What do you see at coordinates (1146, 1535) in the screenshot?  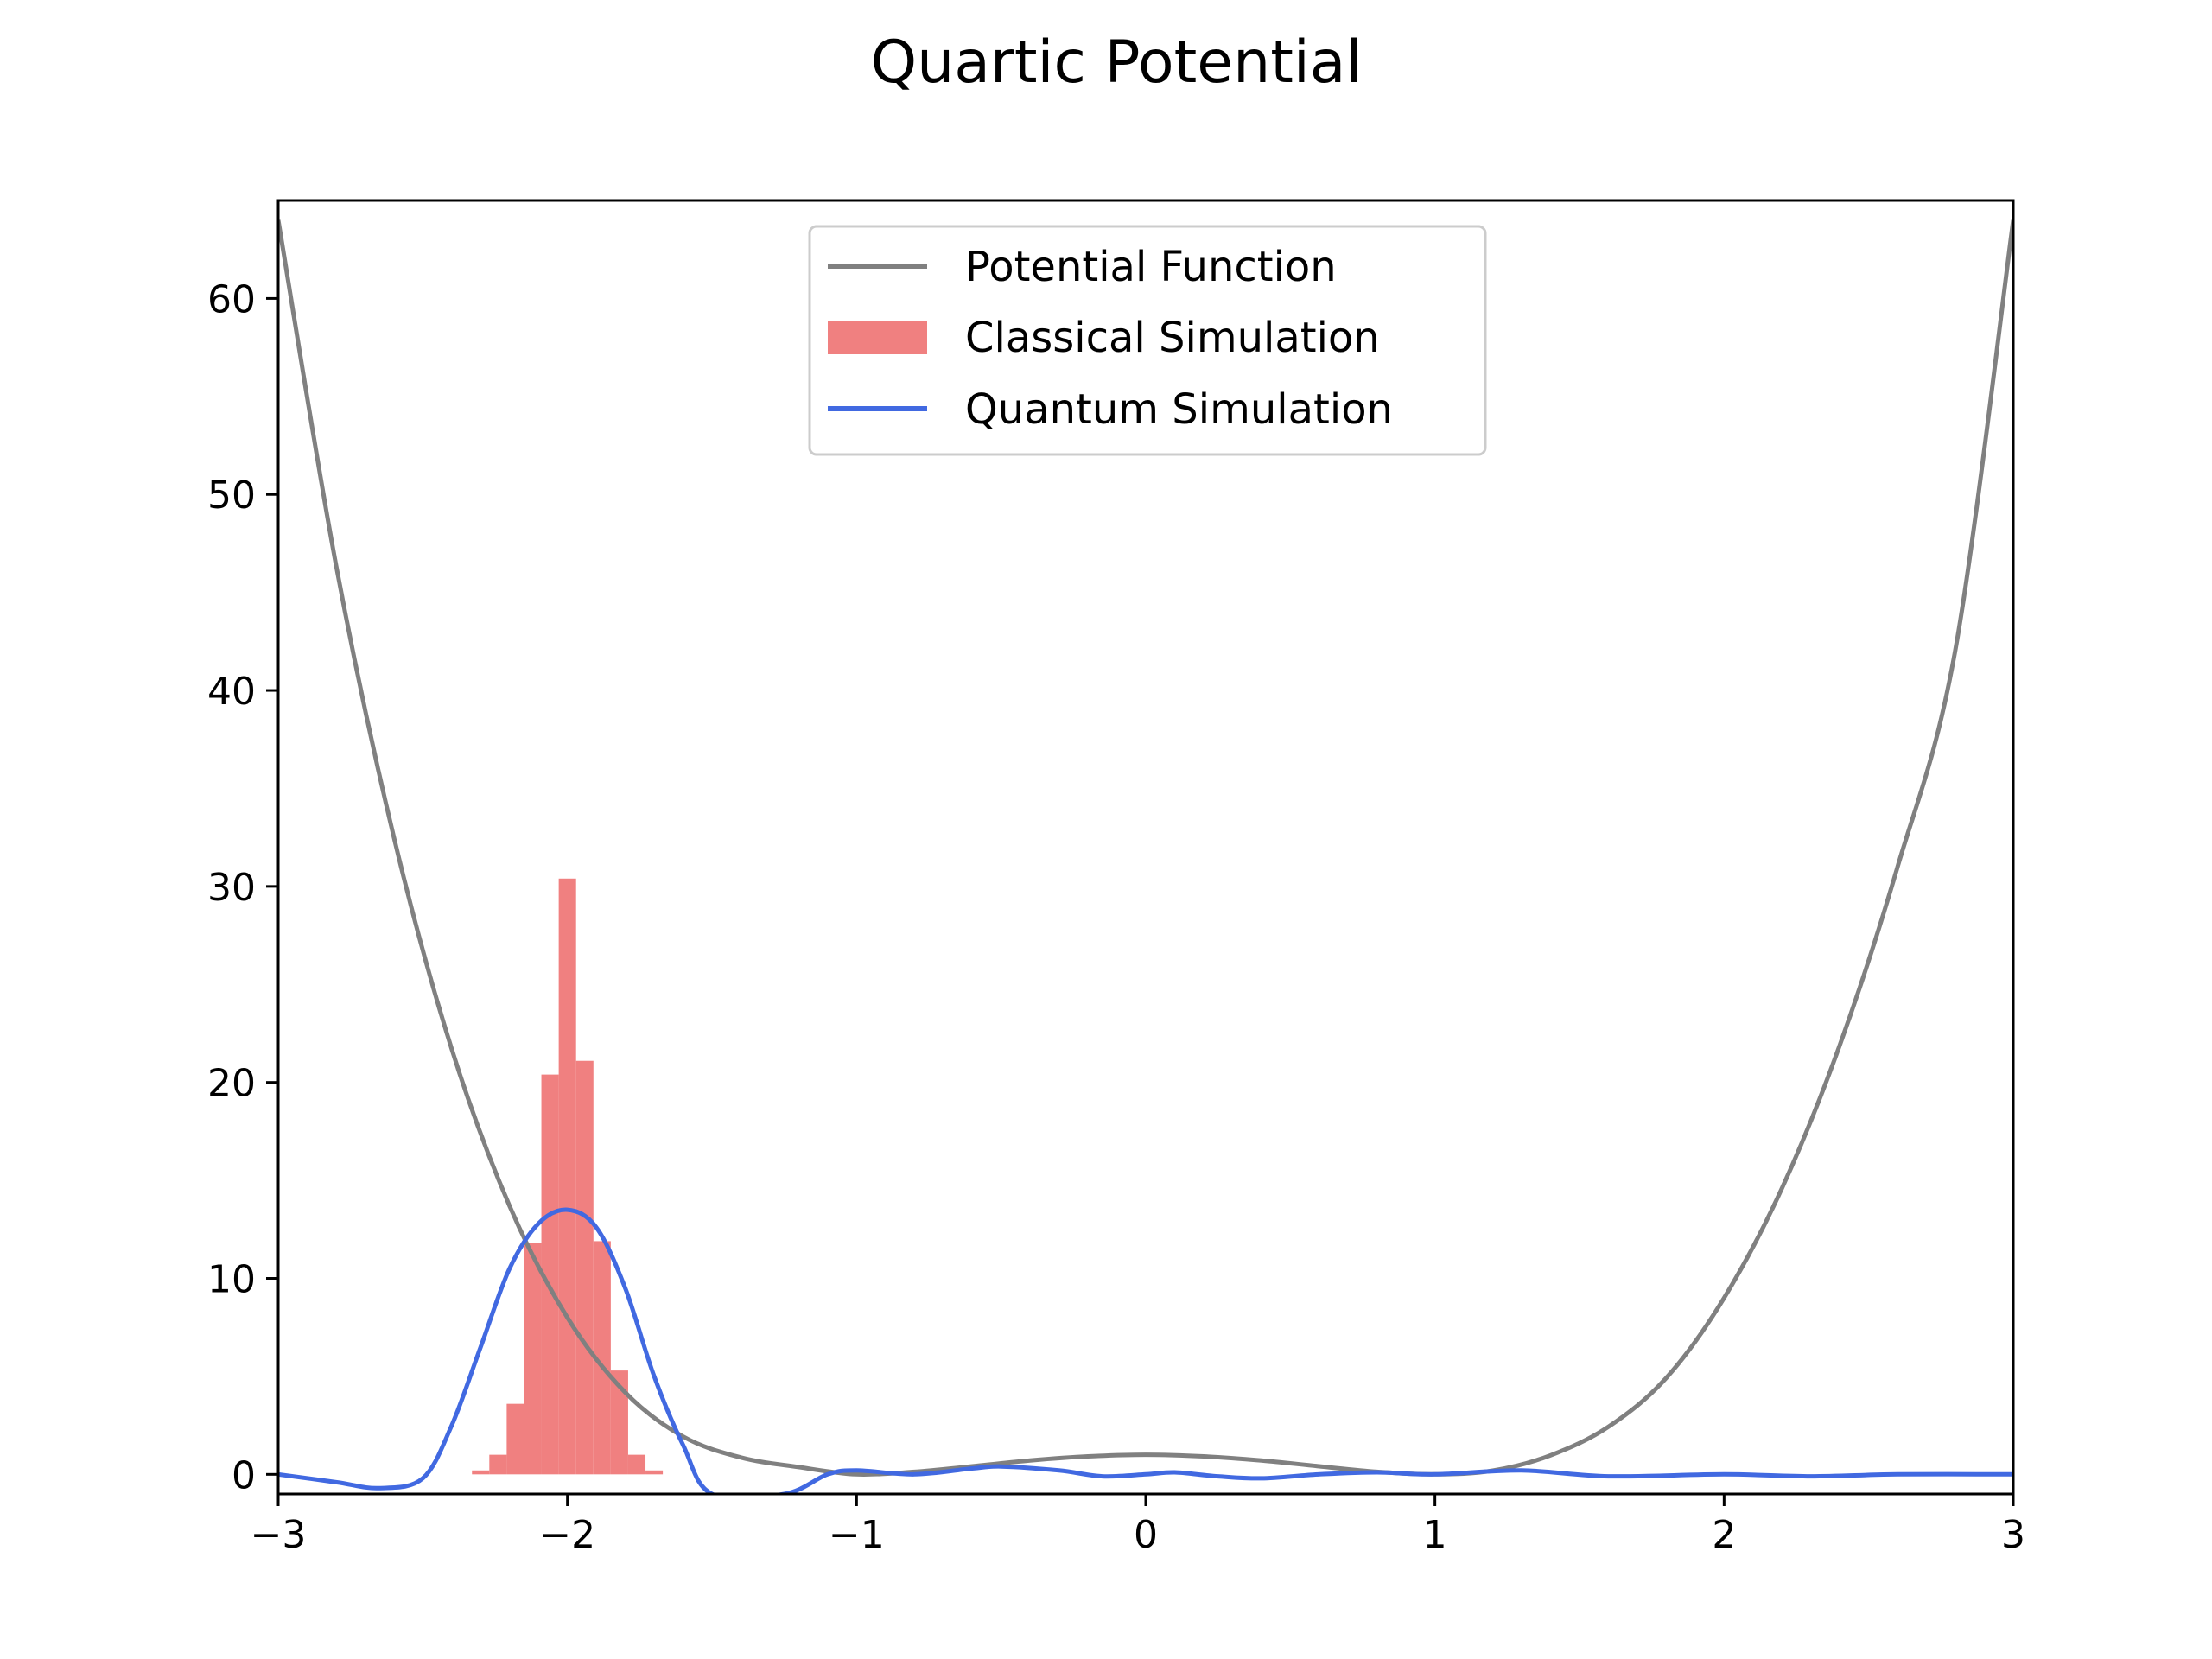 I see `x-tick-label: 0` at bounding box center [1146, 1535].